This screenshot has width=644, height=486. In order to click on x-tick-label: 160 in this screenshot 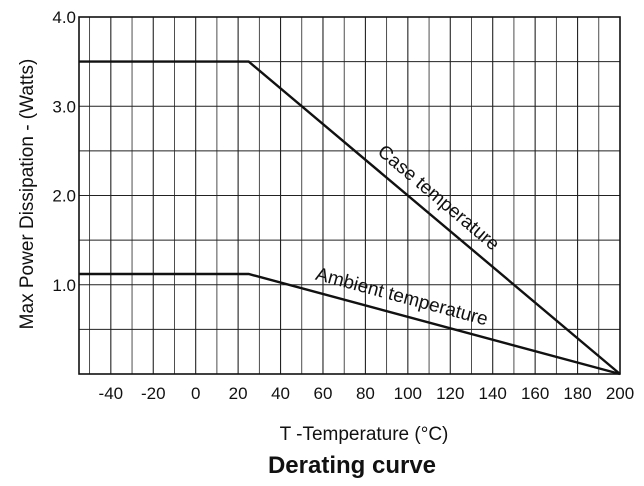, I will do `click(535, 393)`.